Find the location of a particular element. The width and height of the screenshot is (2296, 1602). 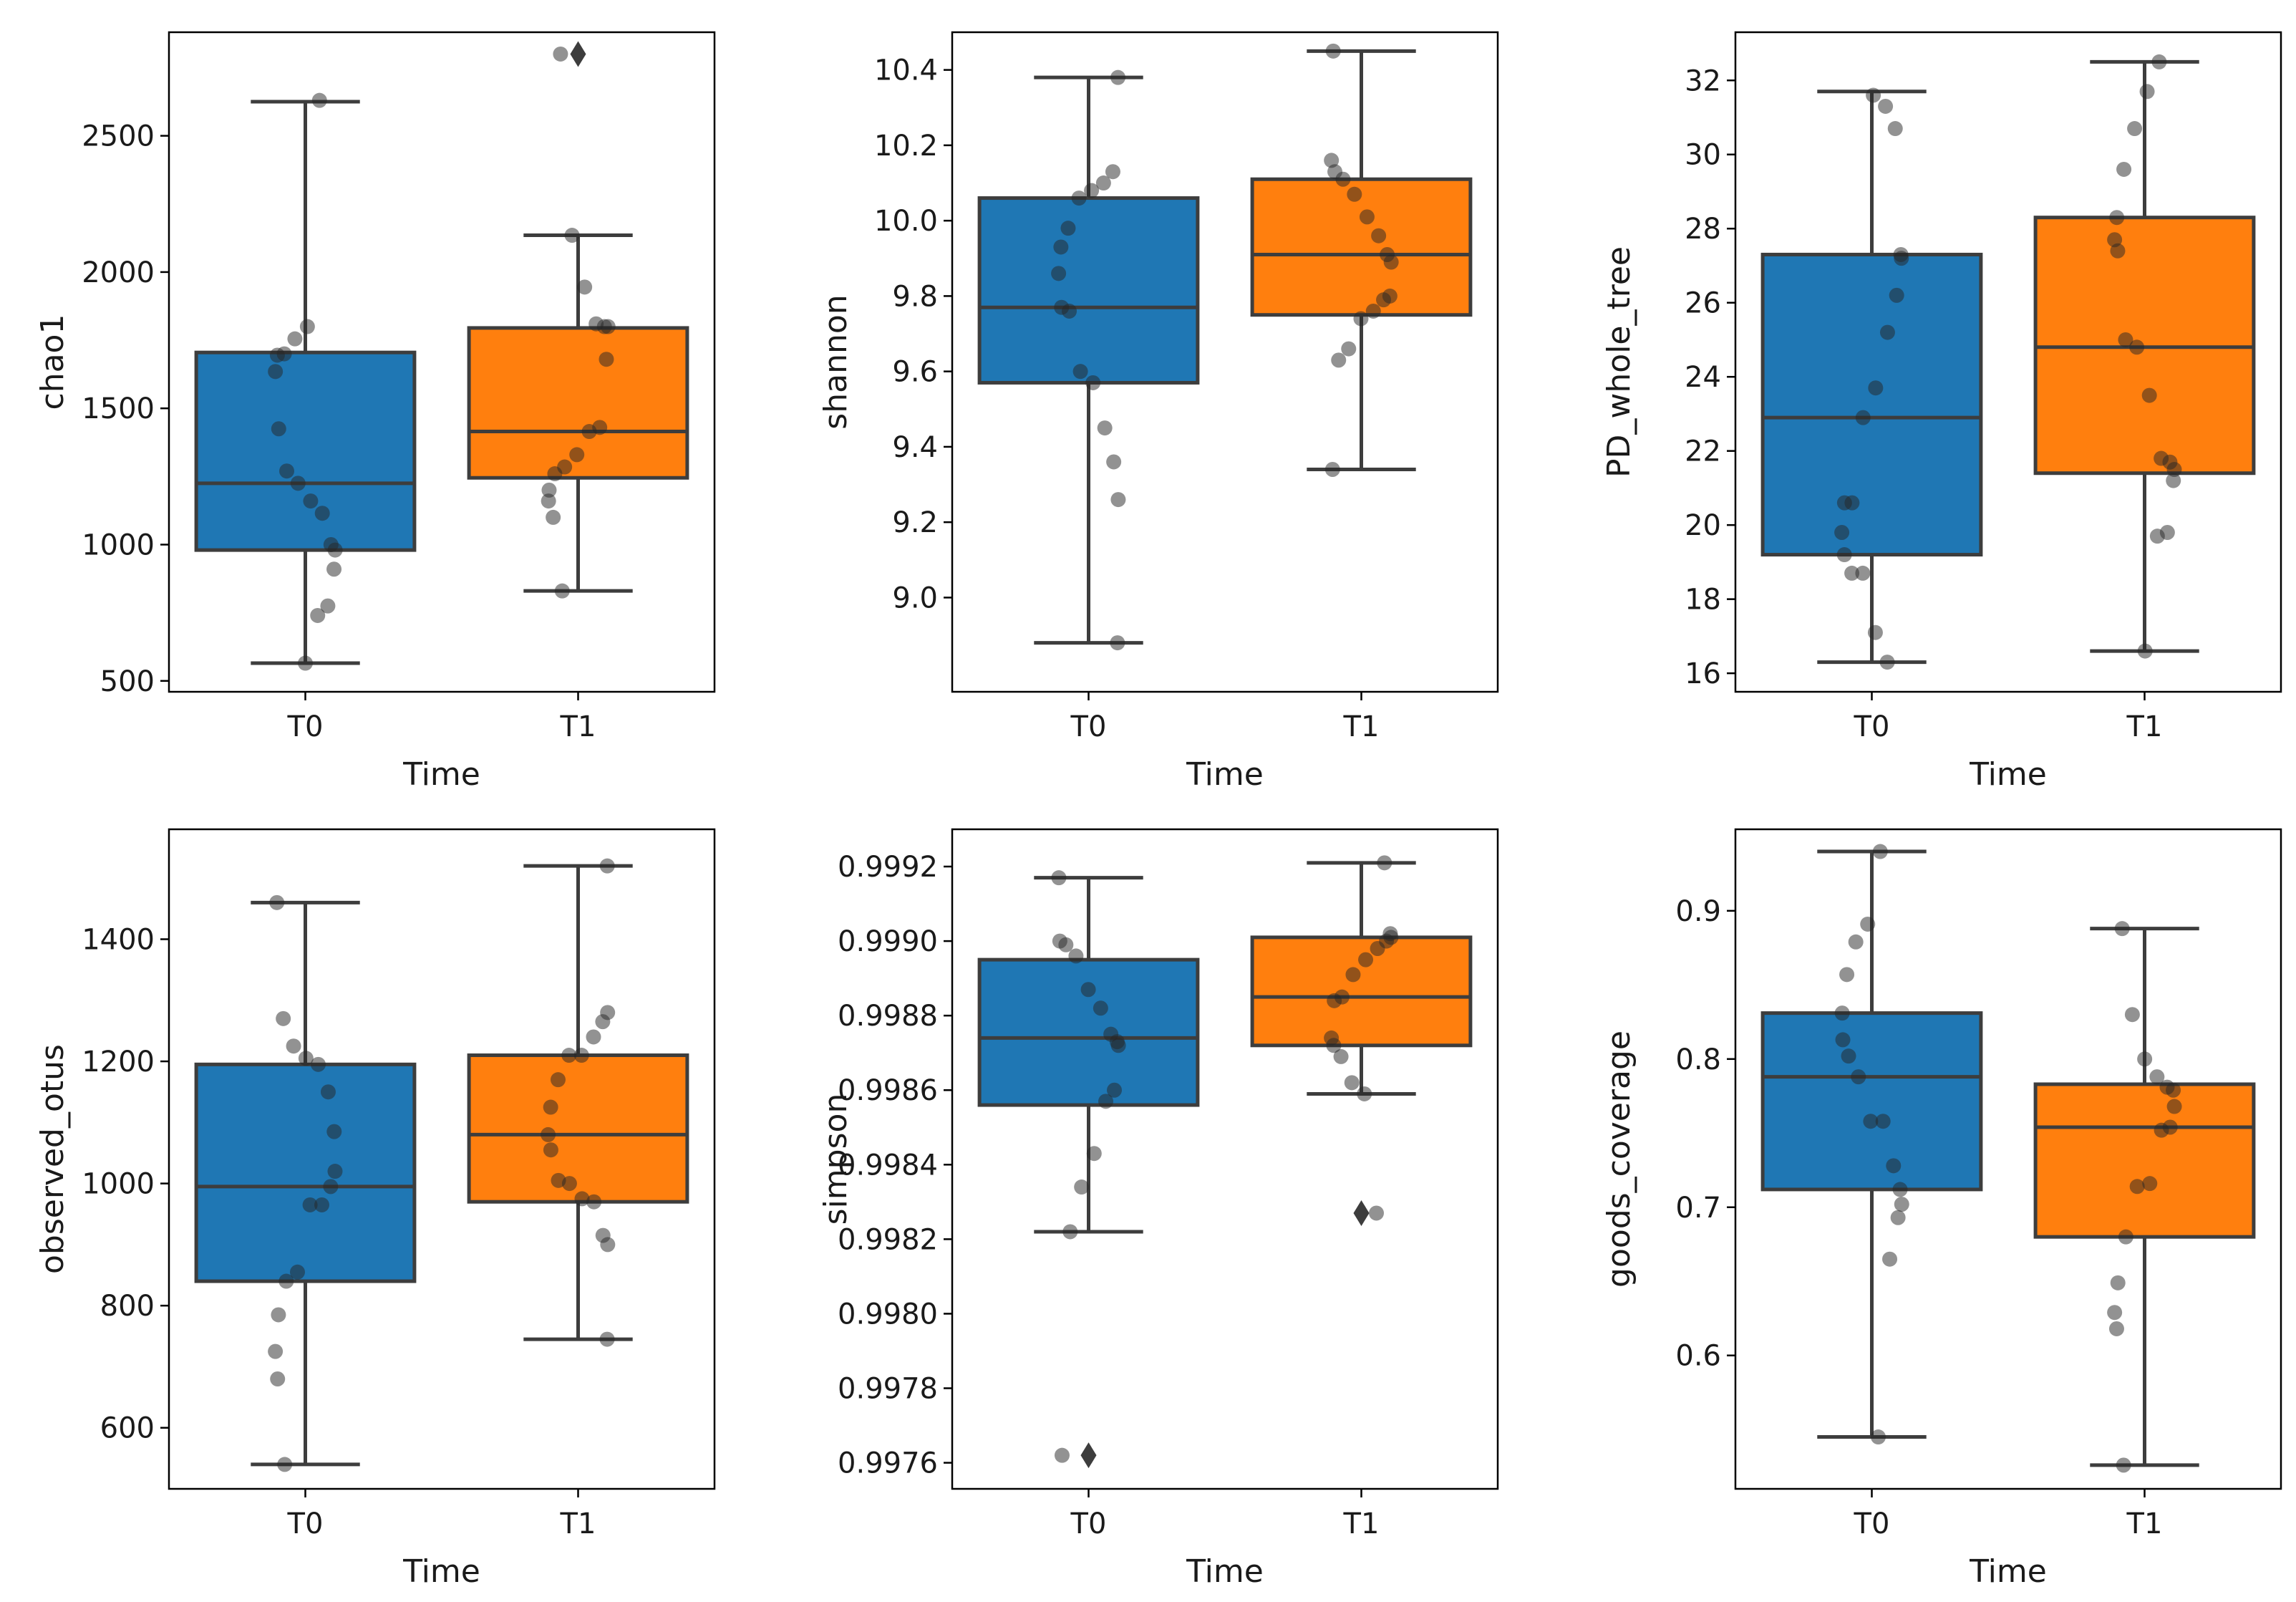

goods-coverage-y-axis-title: goods_coverage is located at coordinates (1619, 1159).